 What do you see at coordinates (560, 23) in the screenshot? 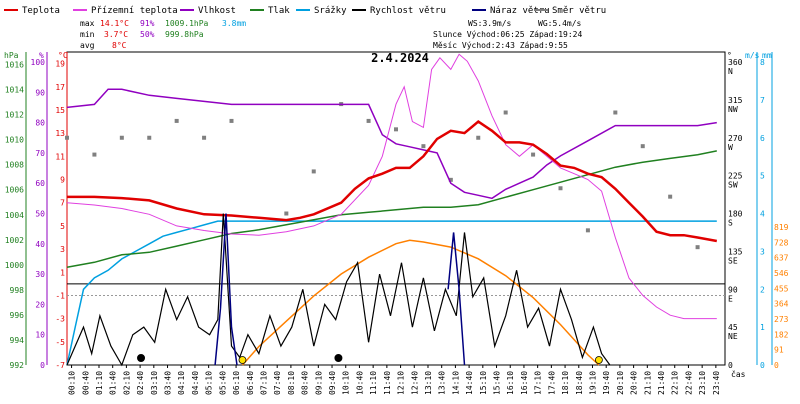
I see `wind-gust-avg: WG:5.4m/s` at bounding box center [560, 23].